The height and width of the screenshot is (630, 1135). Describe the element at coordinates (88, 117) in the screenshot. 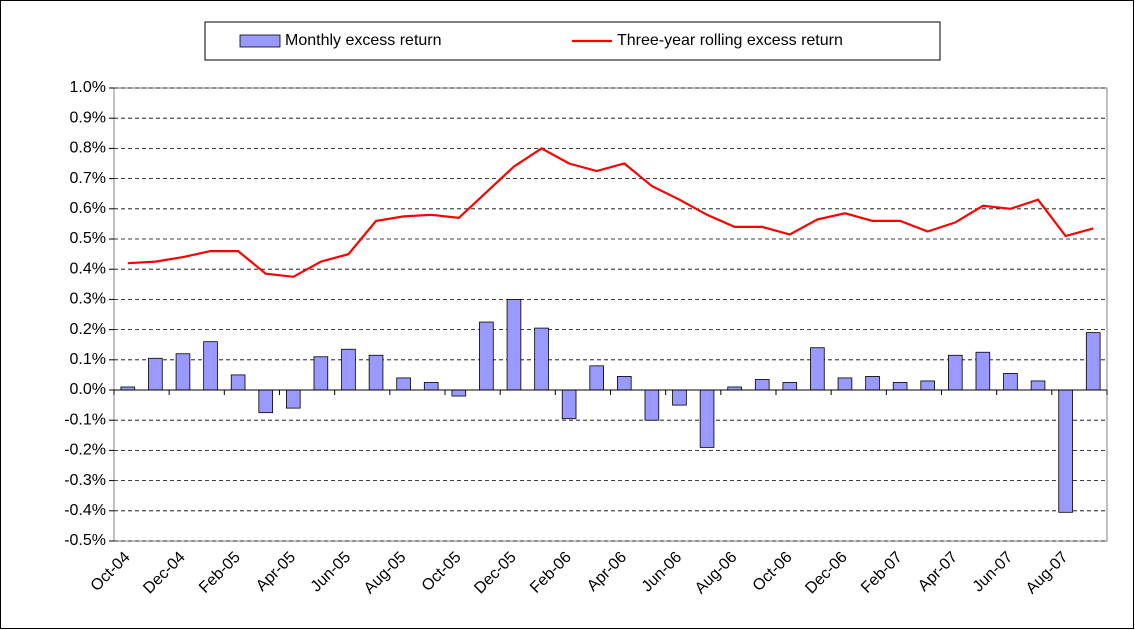

I see `y-tick-label: 0.9%` at that location.